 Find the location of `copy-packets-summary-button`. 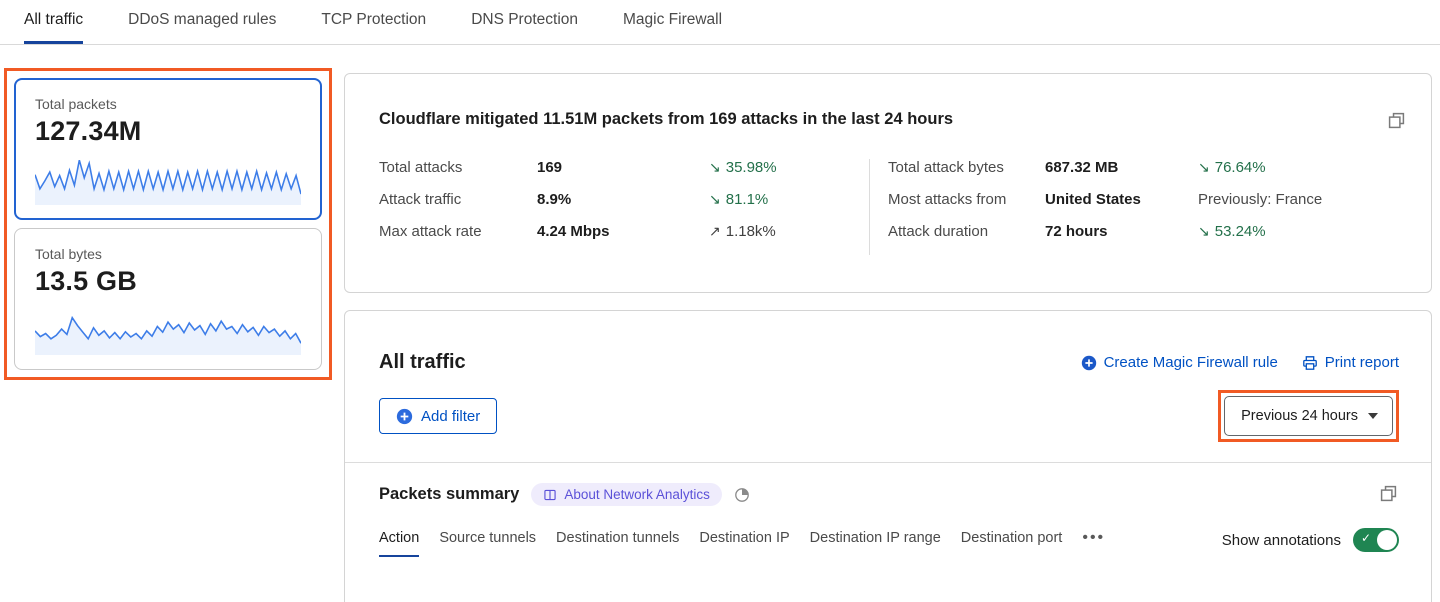

copy-packets-summary-button is located at coordinates (1388, 493).